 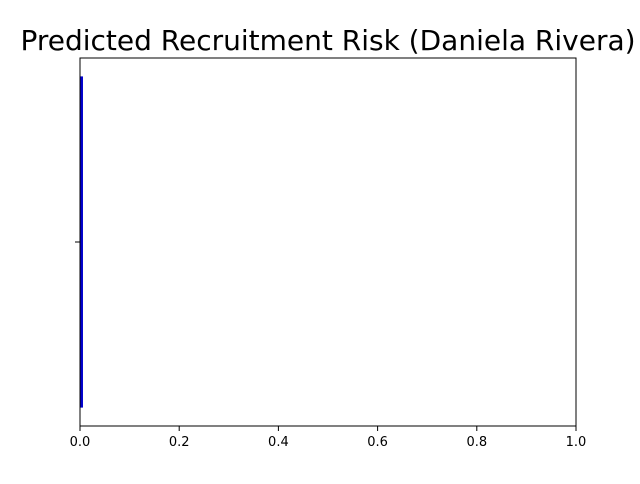 What do you see at coordinates (278, 442) in the screenshot?
I see `x-tick-label: 0.4` at bounding box center [278, 442].